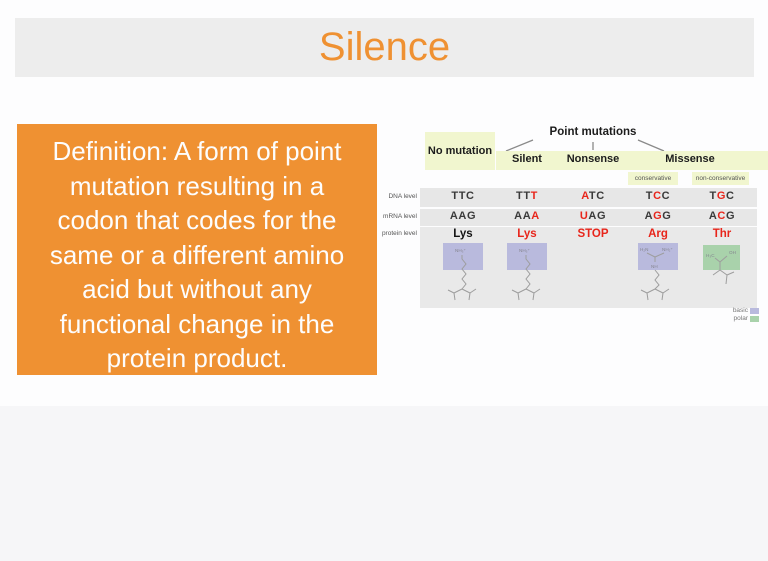 Image resolution: width=768 pixels, height=561 pixels. I want to click on legend-item: polar, so click(746, 318).